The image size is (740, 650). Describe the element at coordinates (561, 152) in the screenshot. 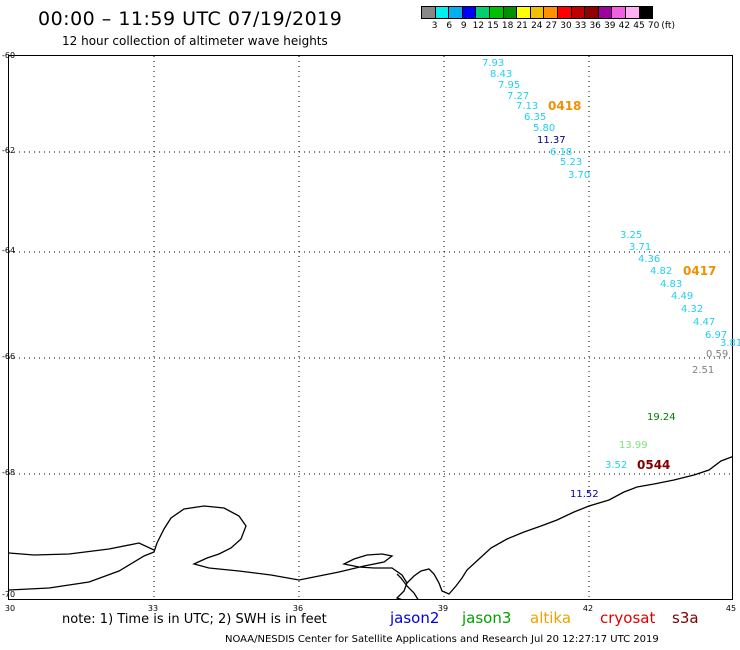

I see `wave-height-label: 6.18` at that location.